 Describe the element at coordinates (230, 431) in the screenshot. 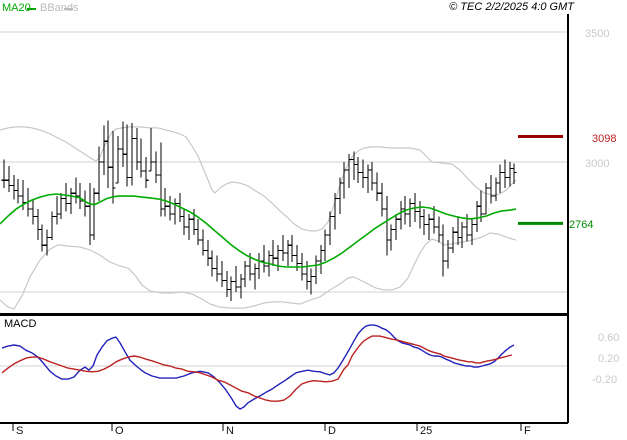

I see `month-label-nov: N` at that location.